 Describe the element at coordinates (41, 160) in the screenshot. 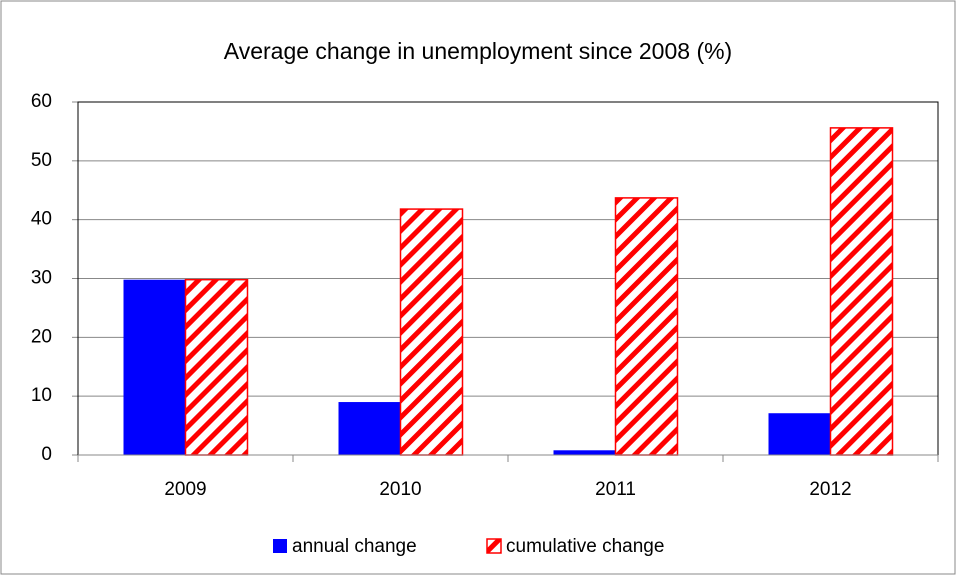

I see `y-tick-label: 50` at that location.